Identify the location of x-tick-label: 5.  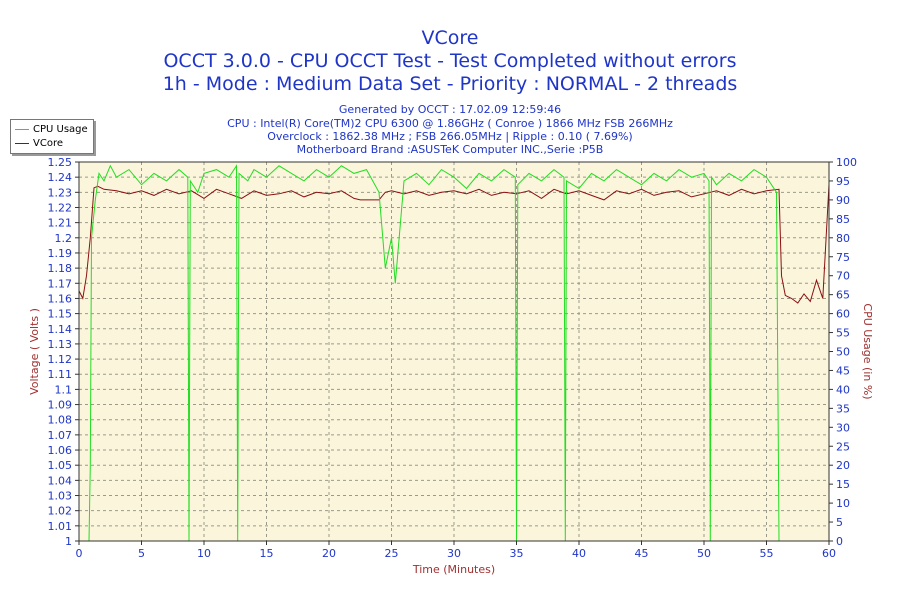
(141, 553).